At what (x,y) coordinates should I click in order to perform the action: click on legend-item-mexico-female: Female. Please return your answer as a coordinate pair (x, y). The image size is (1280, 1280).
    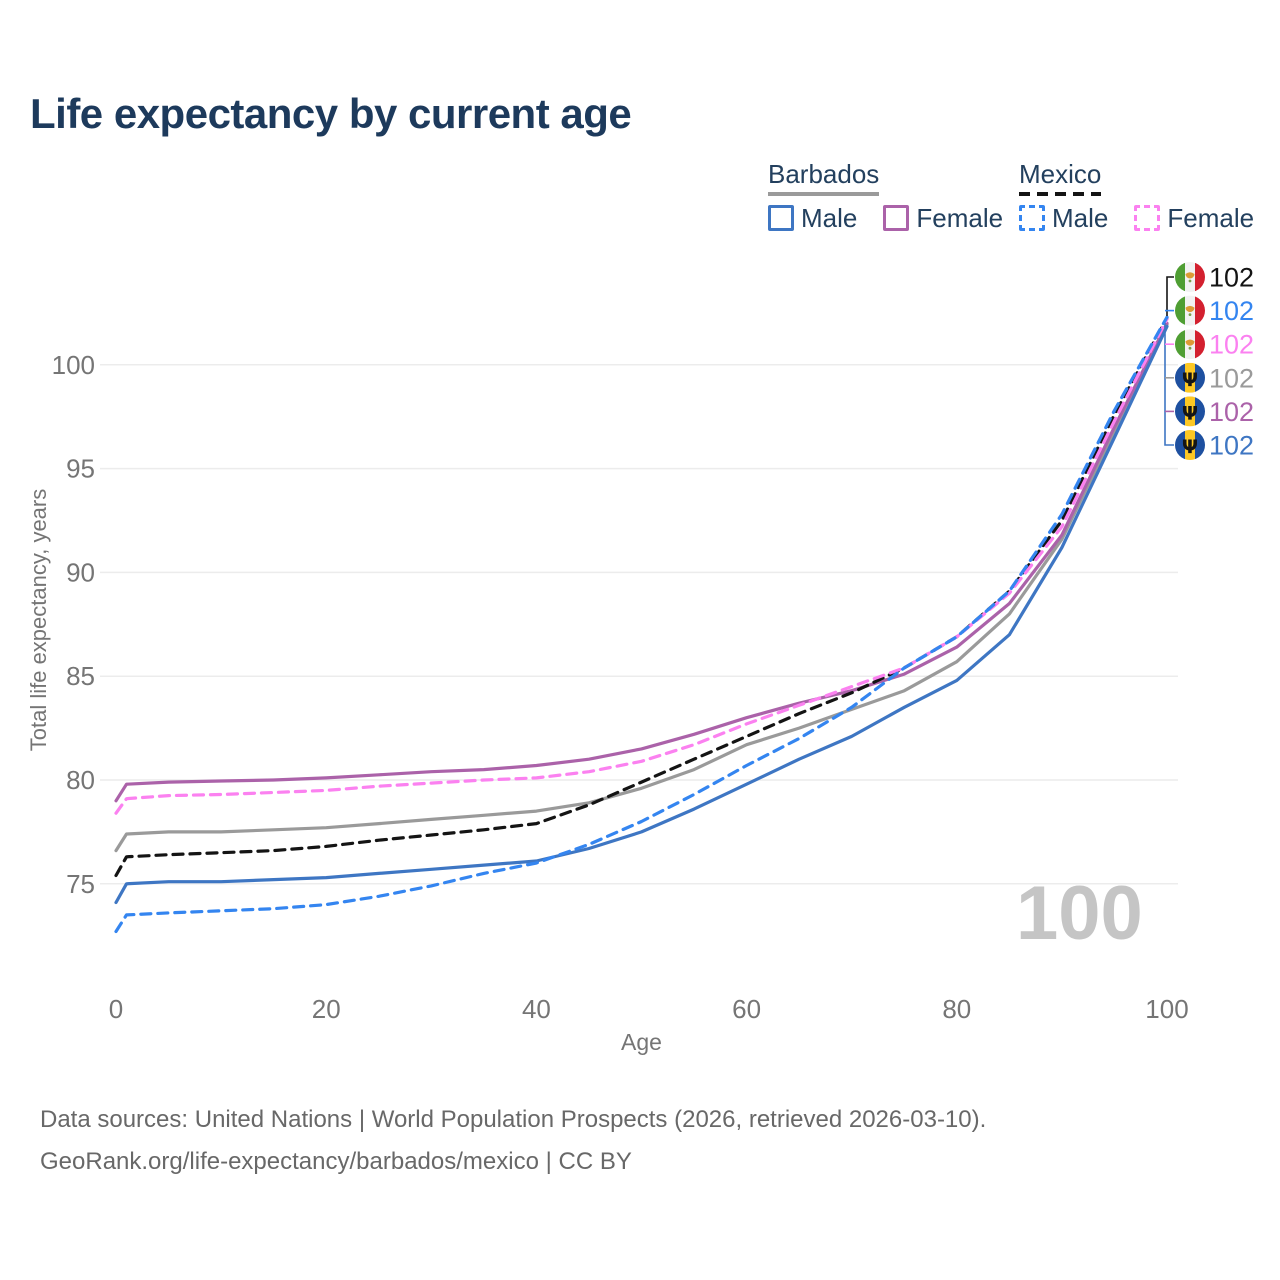
    Looking at the image, I should click on (1194, 217).